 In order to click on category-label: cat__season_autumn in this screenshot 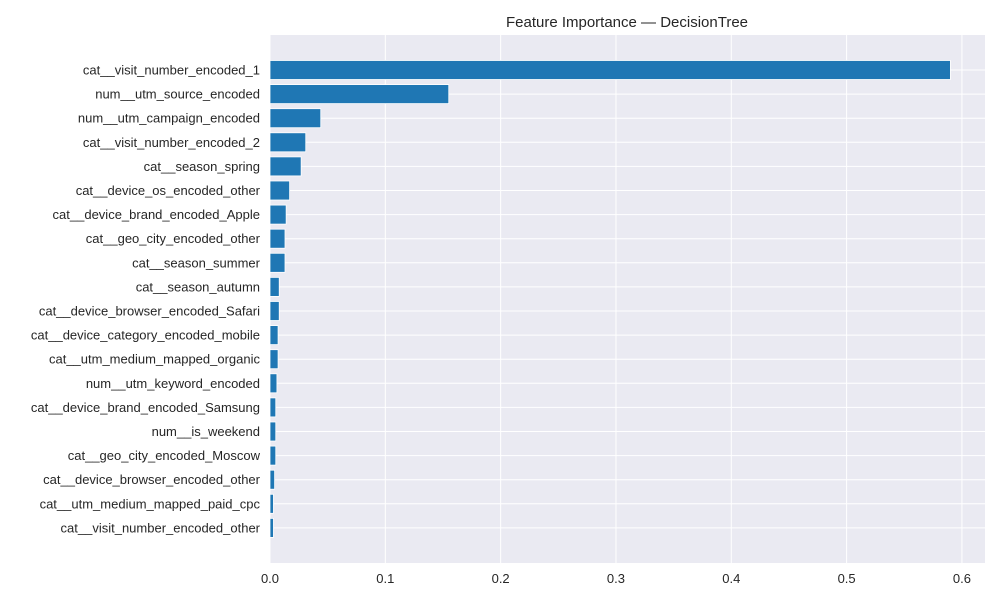, I will do `click(198, 286)`.